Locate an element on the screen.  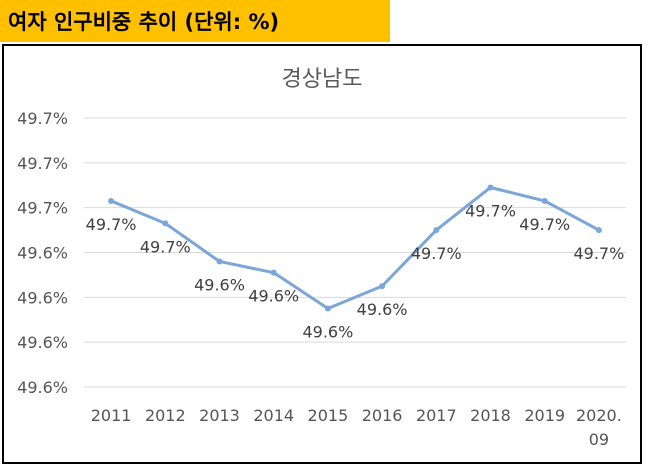
x-tick-label: 2020. 09 is located at coordinates (599, 427).